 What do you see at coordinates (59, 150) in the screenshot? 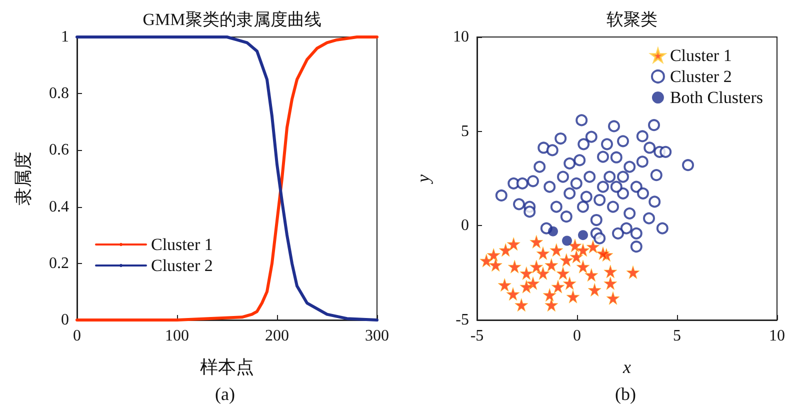
I see `y-tick-label: 0.6` at bounding box center [59, 150].